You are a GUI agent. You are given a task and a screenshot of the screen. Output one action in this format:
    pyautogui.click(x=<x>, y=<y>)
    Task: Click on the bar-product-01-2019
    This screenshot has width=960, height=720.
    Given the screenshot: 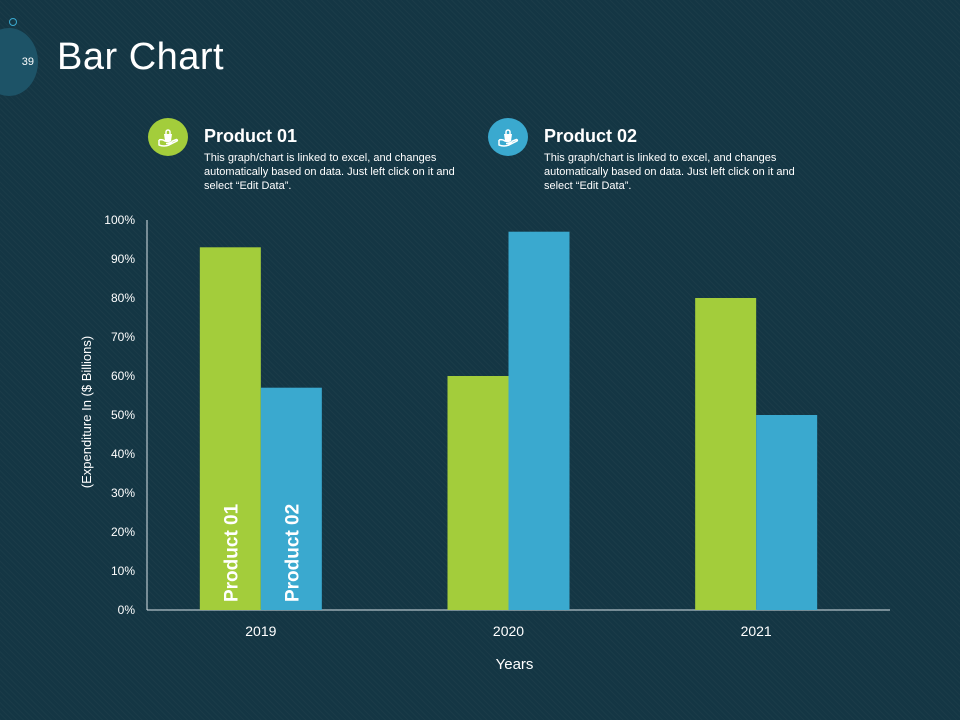 What is the action you would take?
    pyautogui.click(x=230, y=429)
    